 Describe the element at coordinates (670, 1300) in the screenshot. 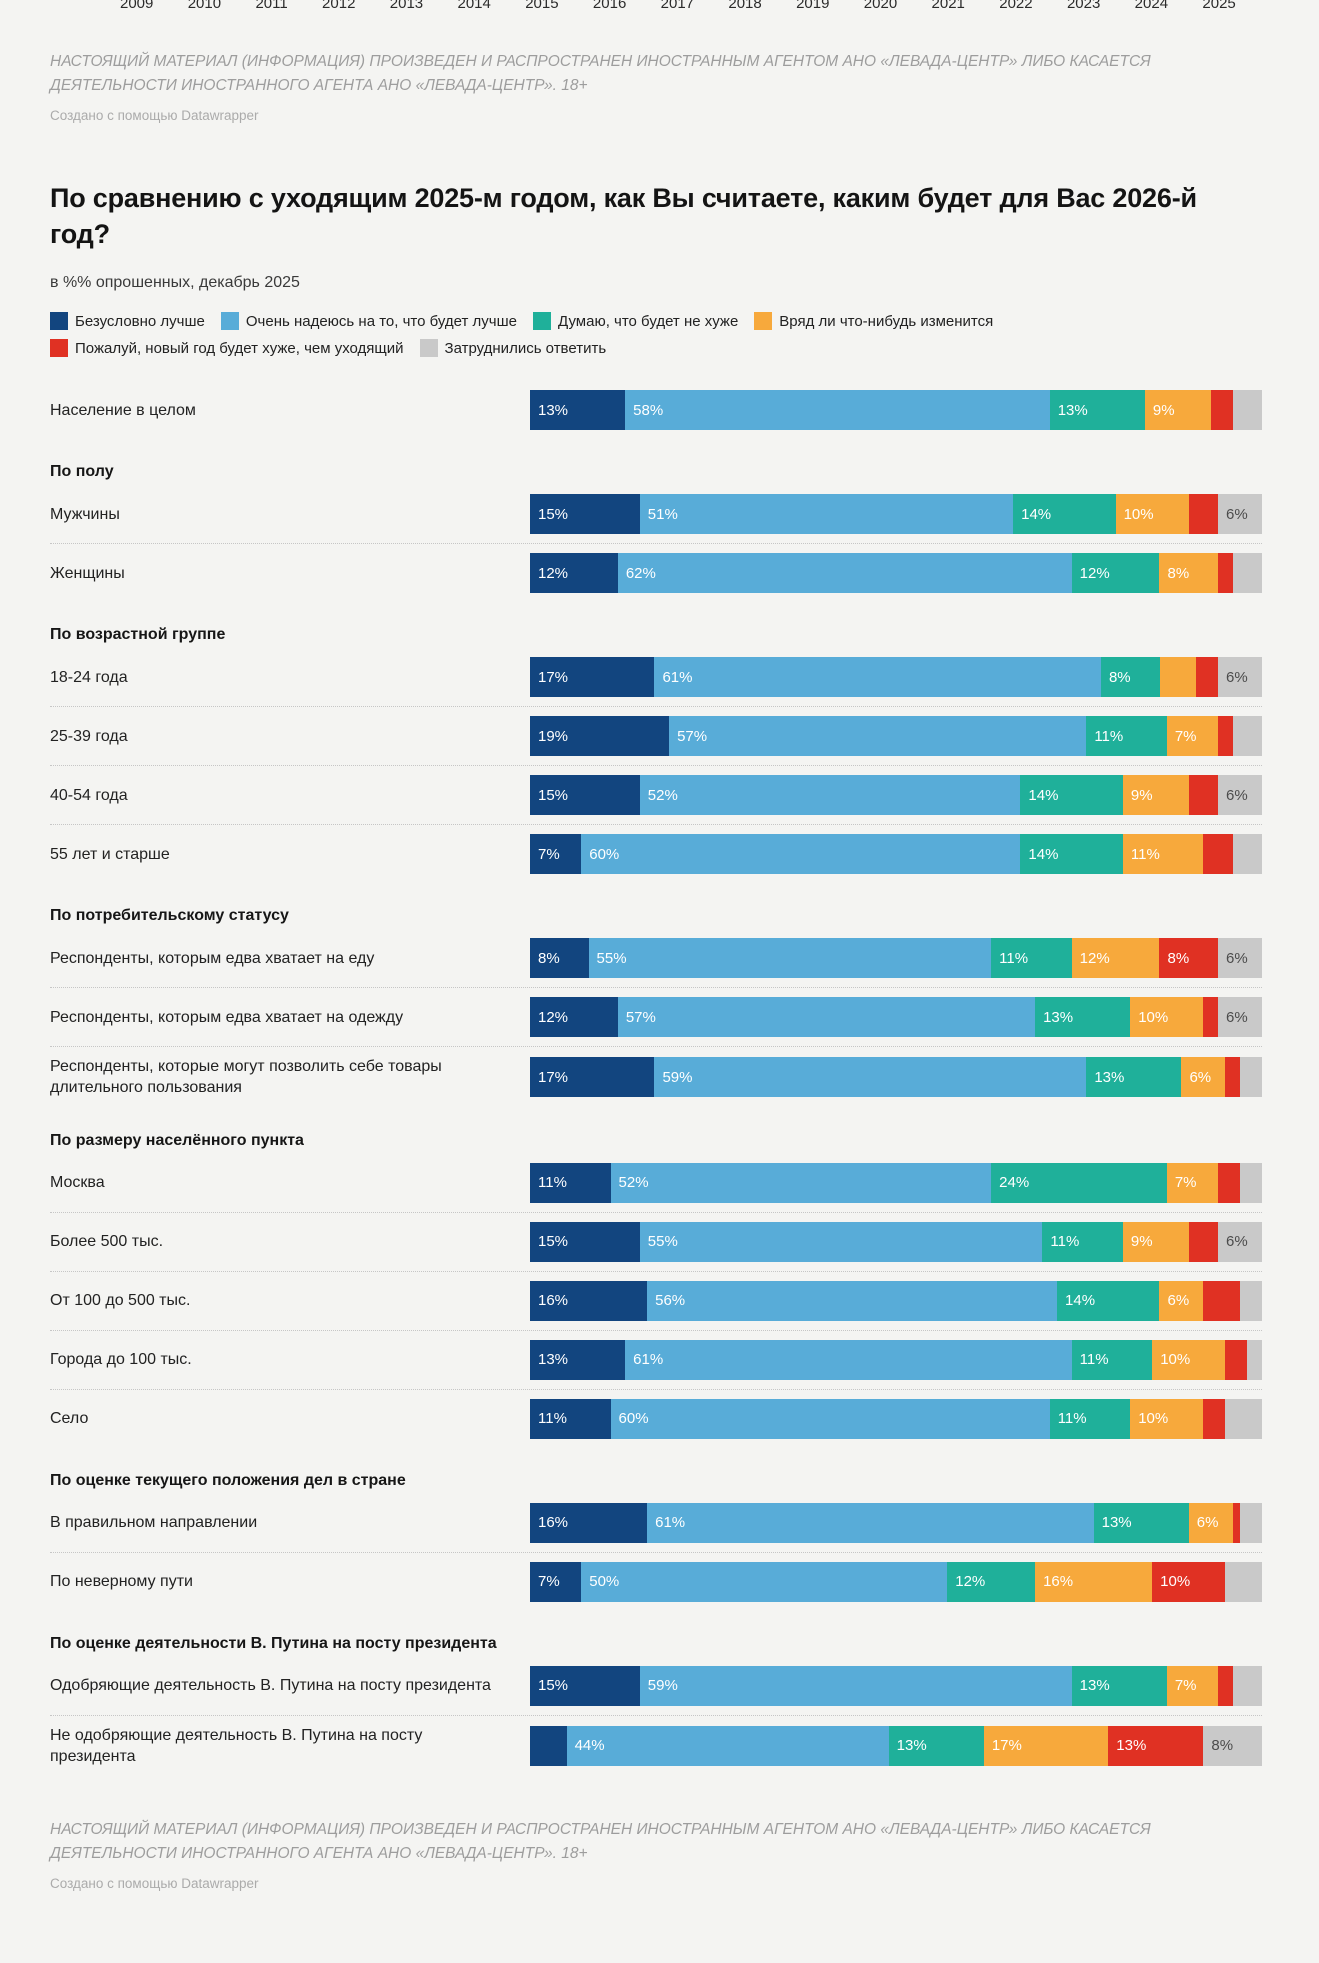

I see `segment-value-label: 56%` at that location.